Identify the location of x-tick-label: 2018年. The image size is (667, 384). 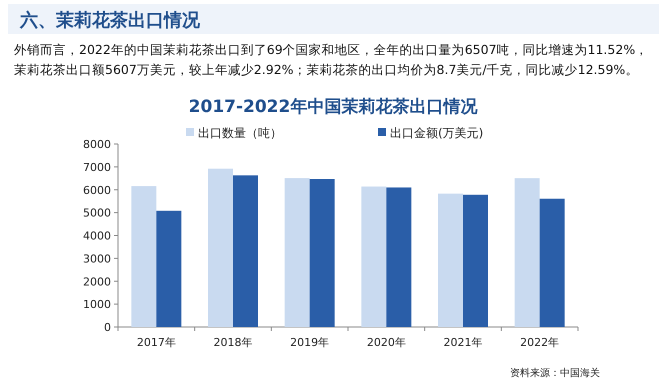
(233, 342).